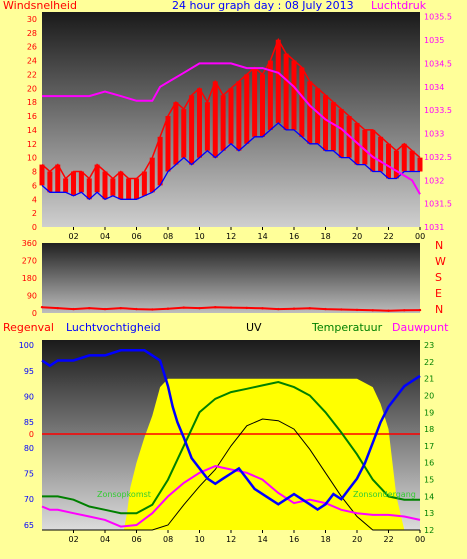 Image resolution: width=467 pixels, height=559 pixels. Describe the element at coordinates (231, 278) in the screenshot. I see `direction-panel-background` at that location.